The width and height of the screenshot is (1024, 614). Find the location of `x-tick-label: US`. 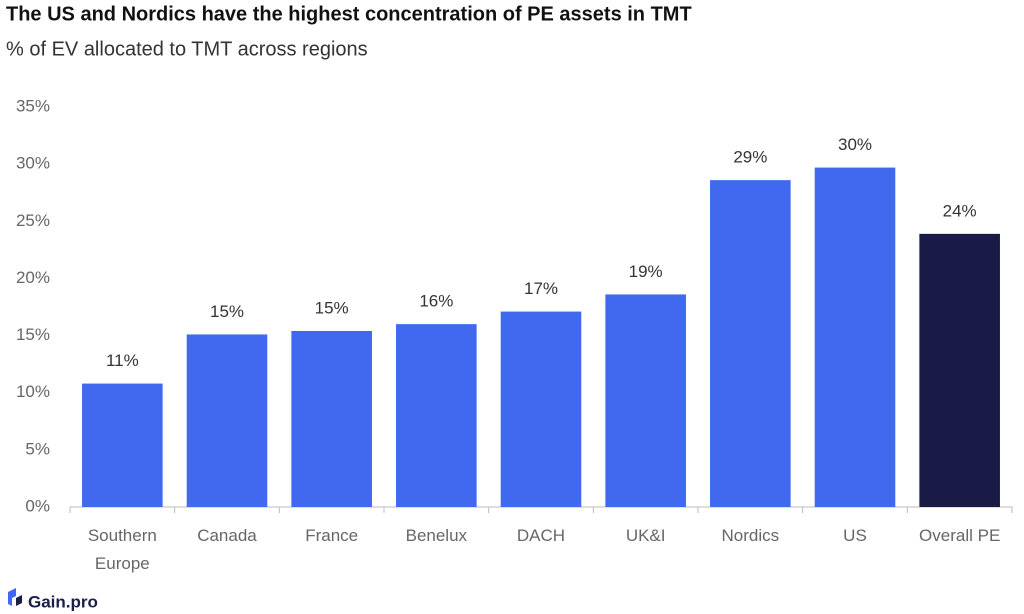

x-tick-label: US is located at coordinates (855, 535).